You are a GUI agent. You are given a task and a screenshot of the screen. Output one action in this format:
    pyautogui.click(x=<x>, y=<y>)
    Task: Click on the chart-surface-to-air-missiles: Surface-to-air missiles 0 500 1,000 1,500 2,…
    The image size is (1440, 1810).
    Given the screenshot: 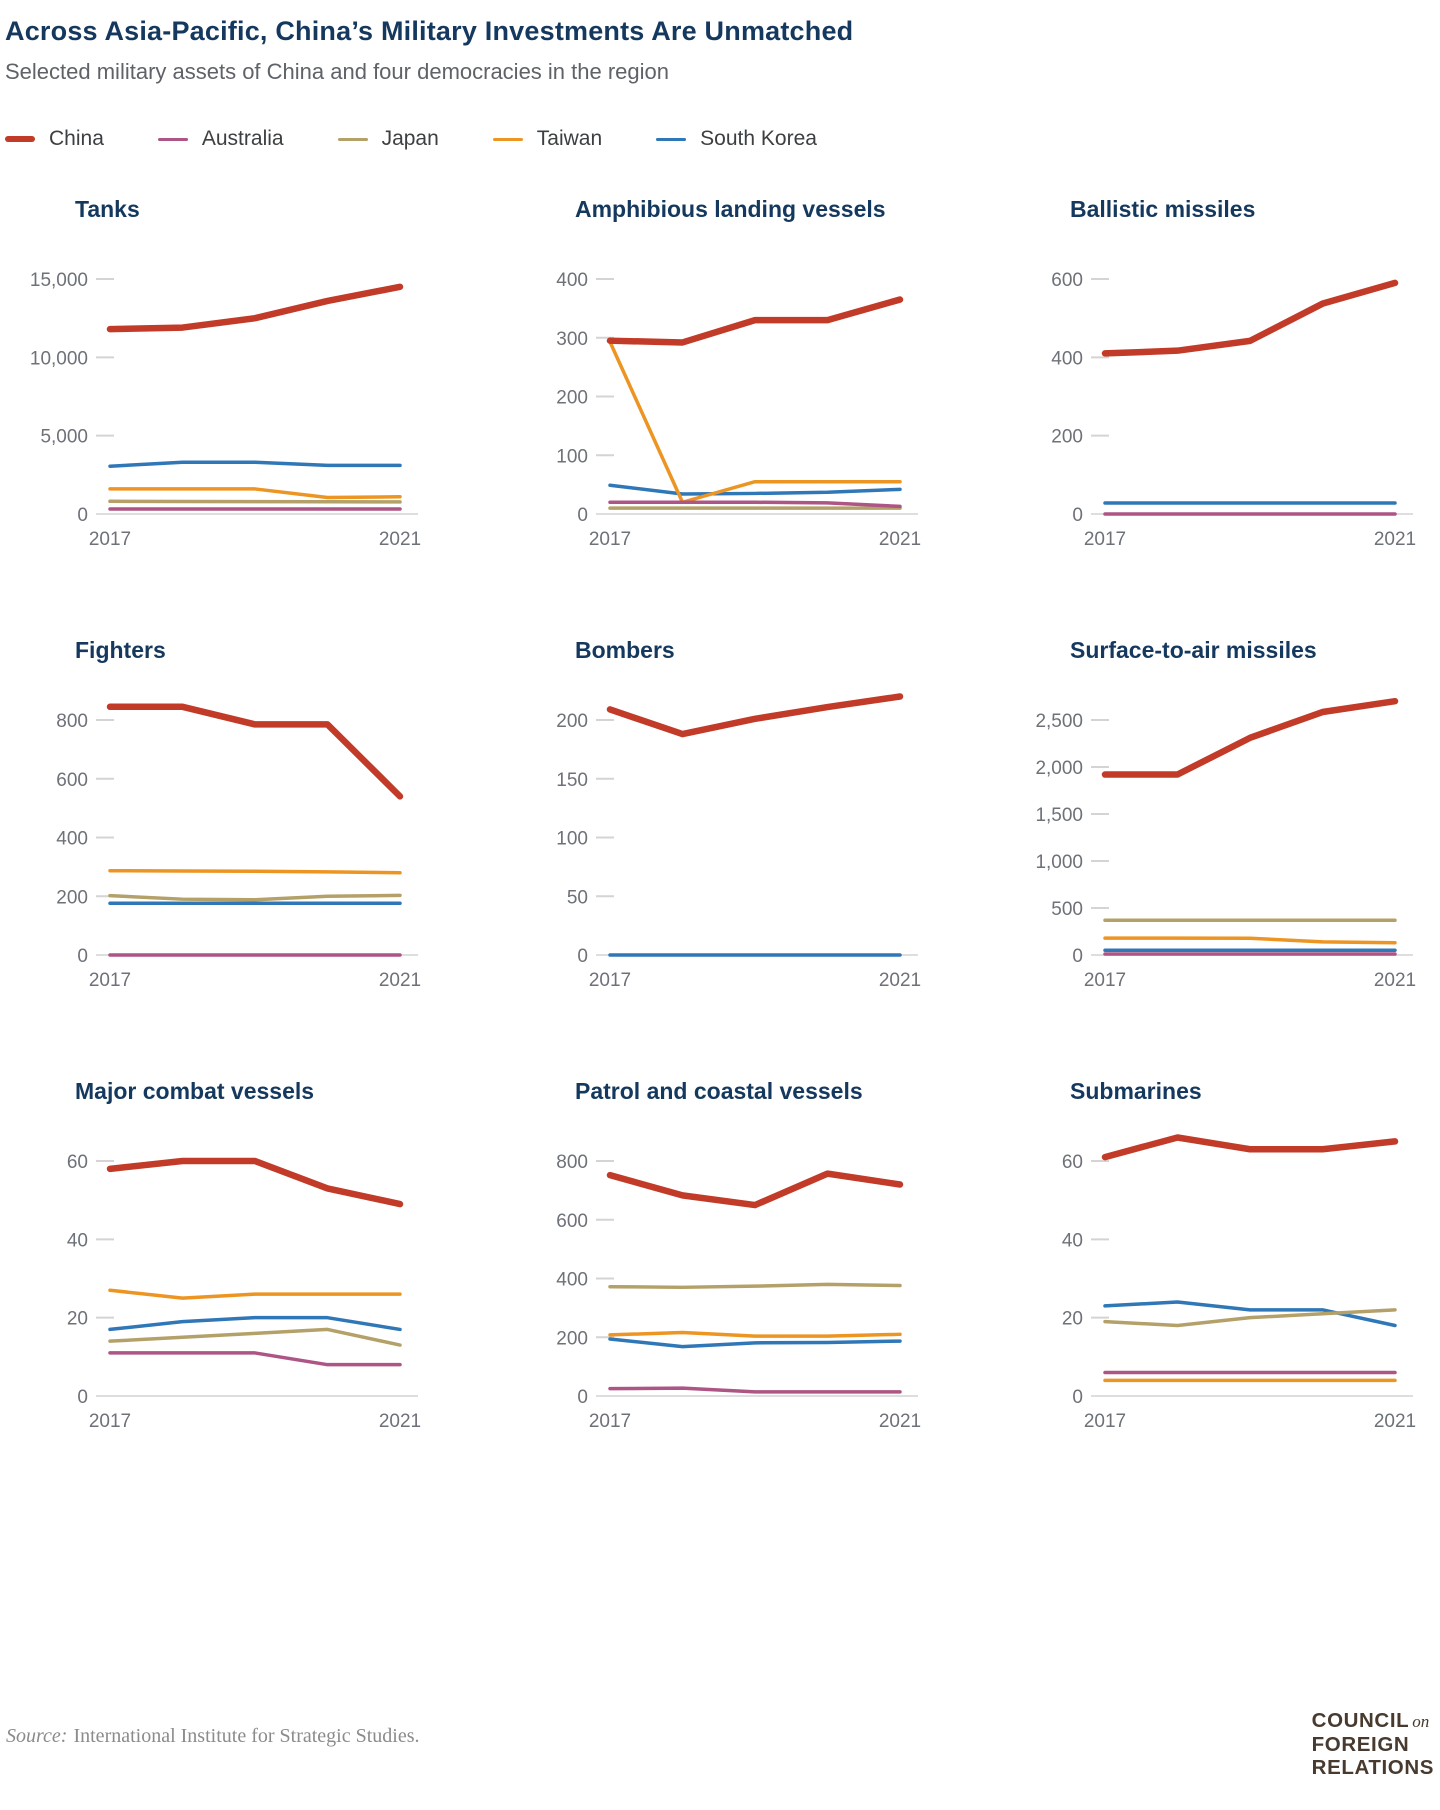 What is the action you would take?
    pyautogui.click(x=1190, y=818)
    